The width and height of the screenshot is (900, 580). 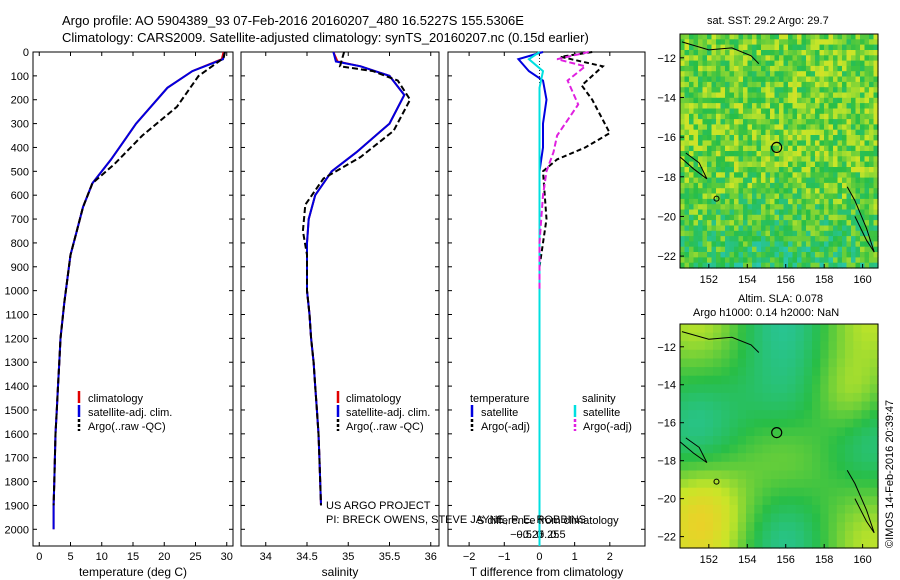 What do you see at coordinates (666, 424) in the screenshot?
I see `map-y-tick-label: −16` at bounding box center [666, 424].